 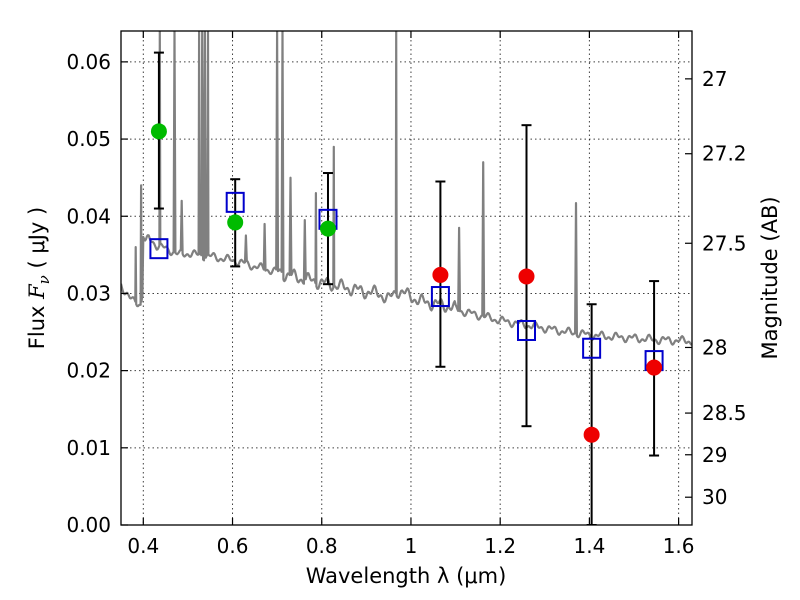 What do you see at coordinates (37, 241) in the screenshot?
I see `y-axis-title-unit: ( μJy )` at bounding box center [37, 241].